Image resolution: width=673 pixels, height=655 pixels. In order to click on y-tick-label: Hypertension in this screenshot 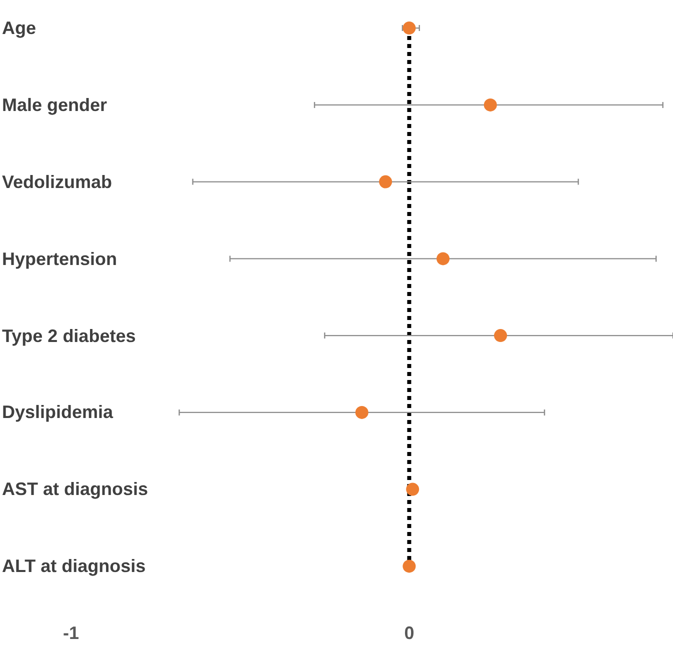, I will do `click(60, 259)`.